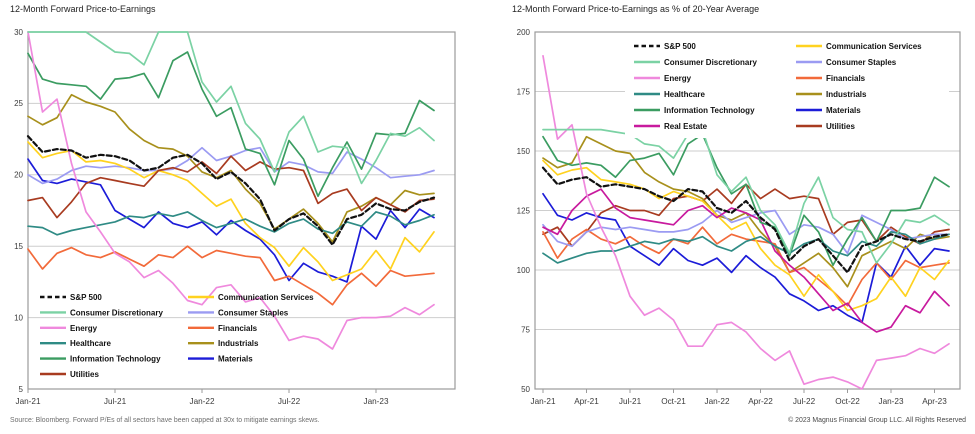  Describe the element at coordinates (524, 270) in the screenshot. I see `y-axis-tick-label: 100` at that location.